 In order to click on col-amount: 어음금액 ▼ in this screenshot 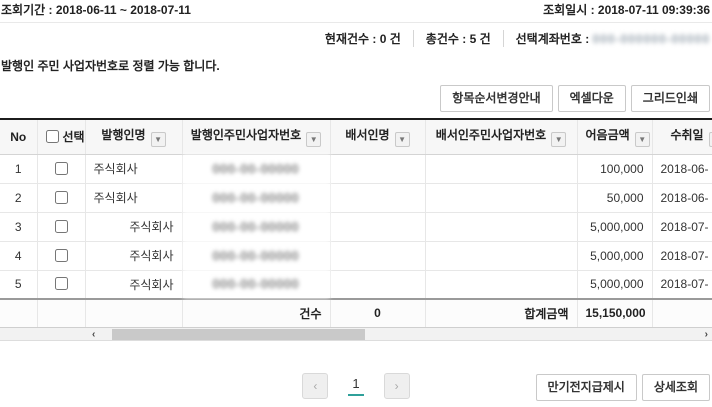, I will do `click(615, 137)`.